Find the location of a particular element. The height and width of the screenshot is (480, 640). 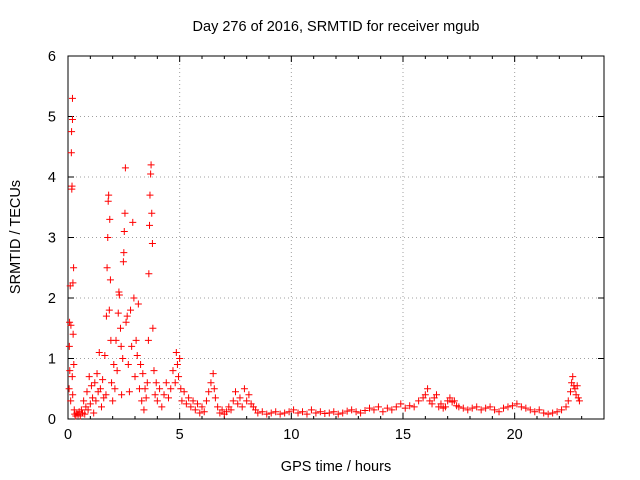

x-tick-label: 5 is located at coordinates (180, 435).